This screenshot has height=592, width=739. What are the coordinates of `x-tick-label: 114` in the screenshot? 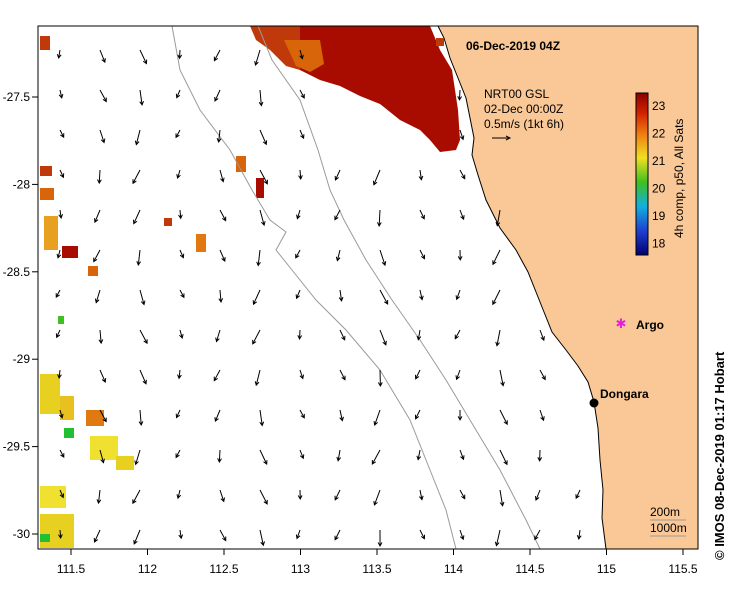 It's located at (453, 569).